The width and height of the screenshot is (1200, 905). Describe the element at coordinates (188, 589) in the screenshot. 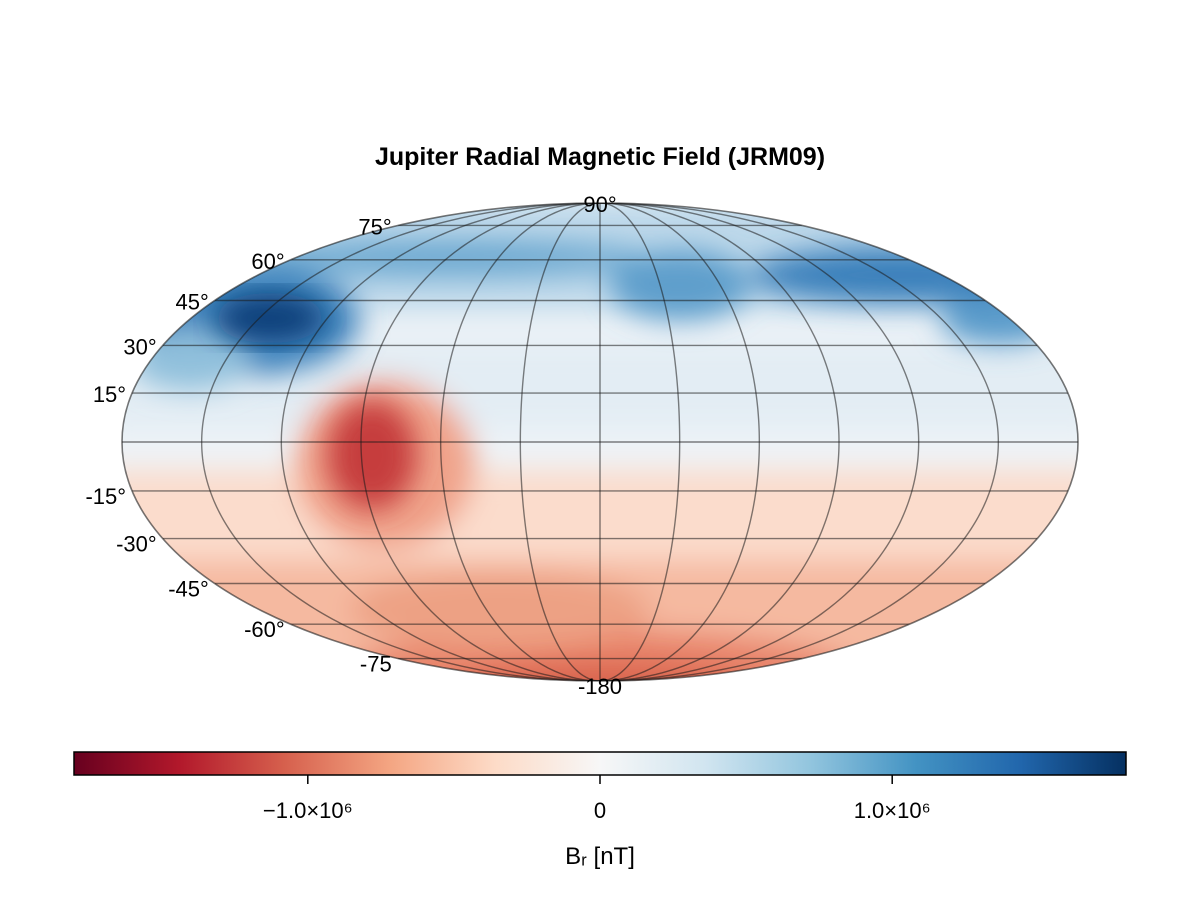

I see `latitude-label: -45°` at that location.